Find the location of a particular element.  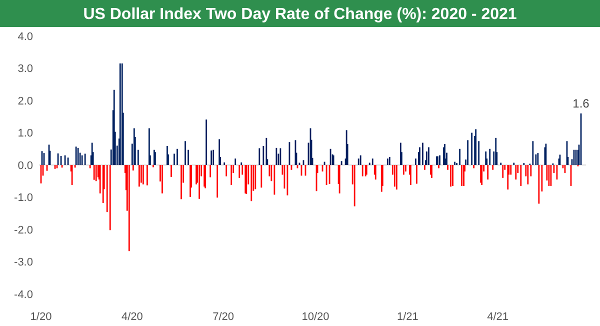

y-tick-label: 2.0 is located at coordinates (25, 101).